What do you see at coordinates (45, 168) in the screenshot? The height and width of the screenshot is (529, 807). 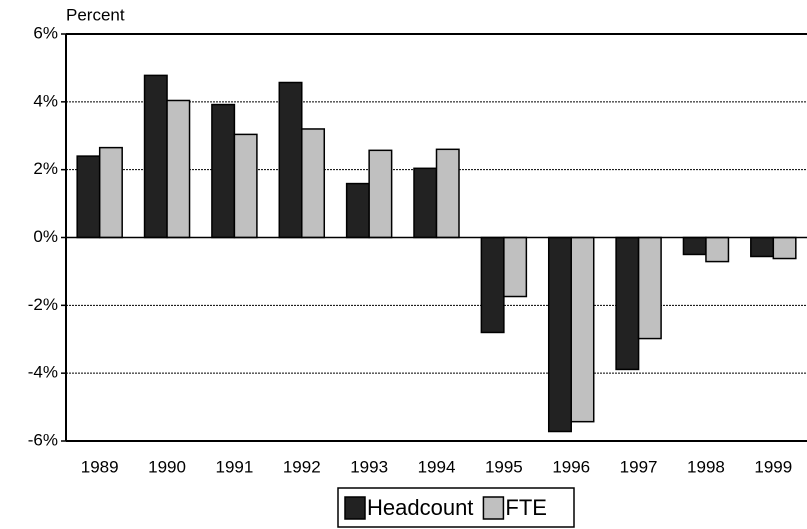 I see `y-tick-label: 2%` at bounding box center [45, 168].